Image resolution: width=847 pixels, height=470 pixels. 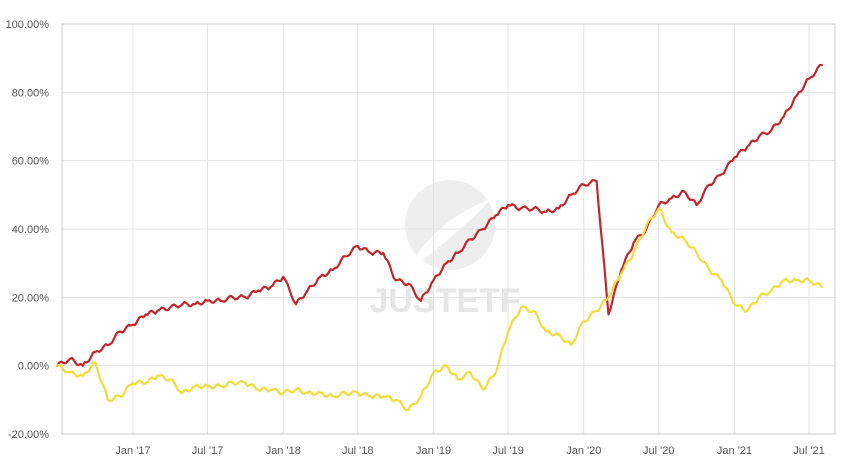 I want to click on y-tick-label: 40.00%, so click(x=31, y=230).